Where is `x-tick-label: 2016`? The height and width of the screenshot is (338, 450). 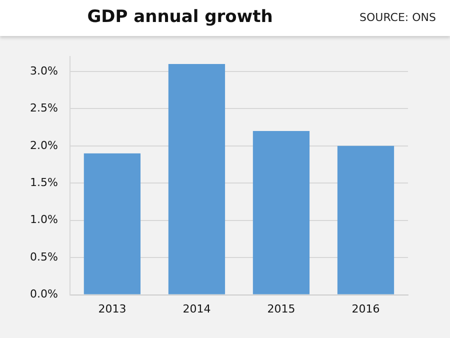
x-tick-label: 2016 is located at coordinates (366, 309).